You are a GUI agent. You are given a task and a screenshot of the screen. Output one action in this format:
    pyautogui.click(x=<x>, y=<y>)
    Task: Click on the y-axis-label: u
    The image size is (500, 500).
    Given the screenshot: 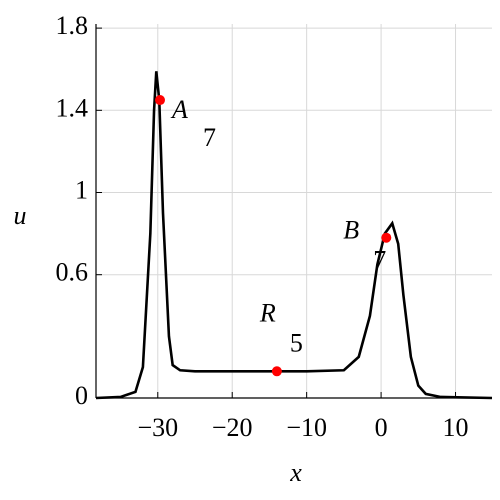 What is the action you would take?
    pyautogui.click(x=20, y=215)
    